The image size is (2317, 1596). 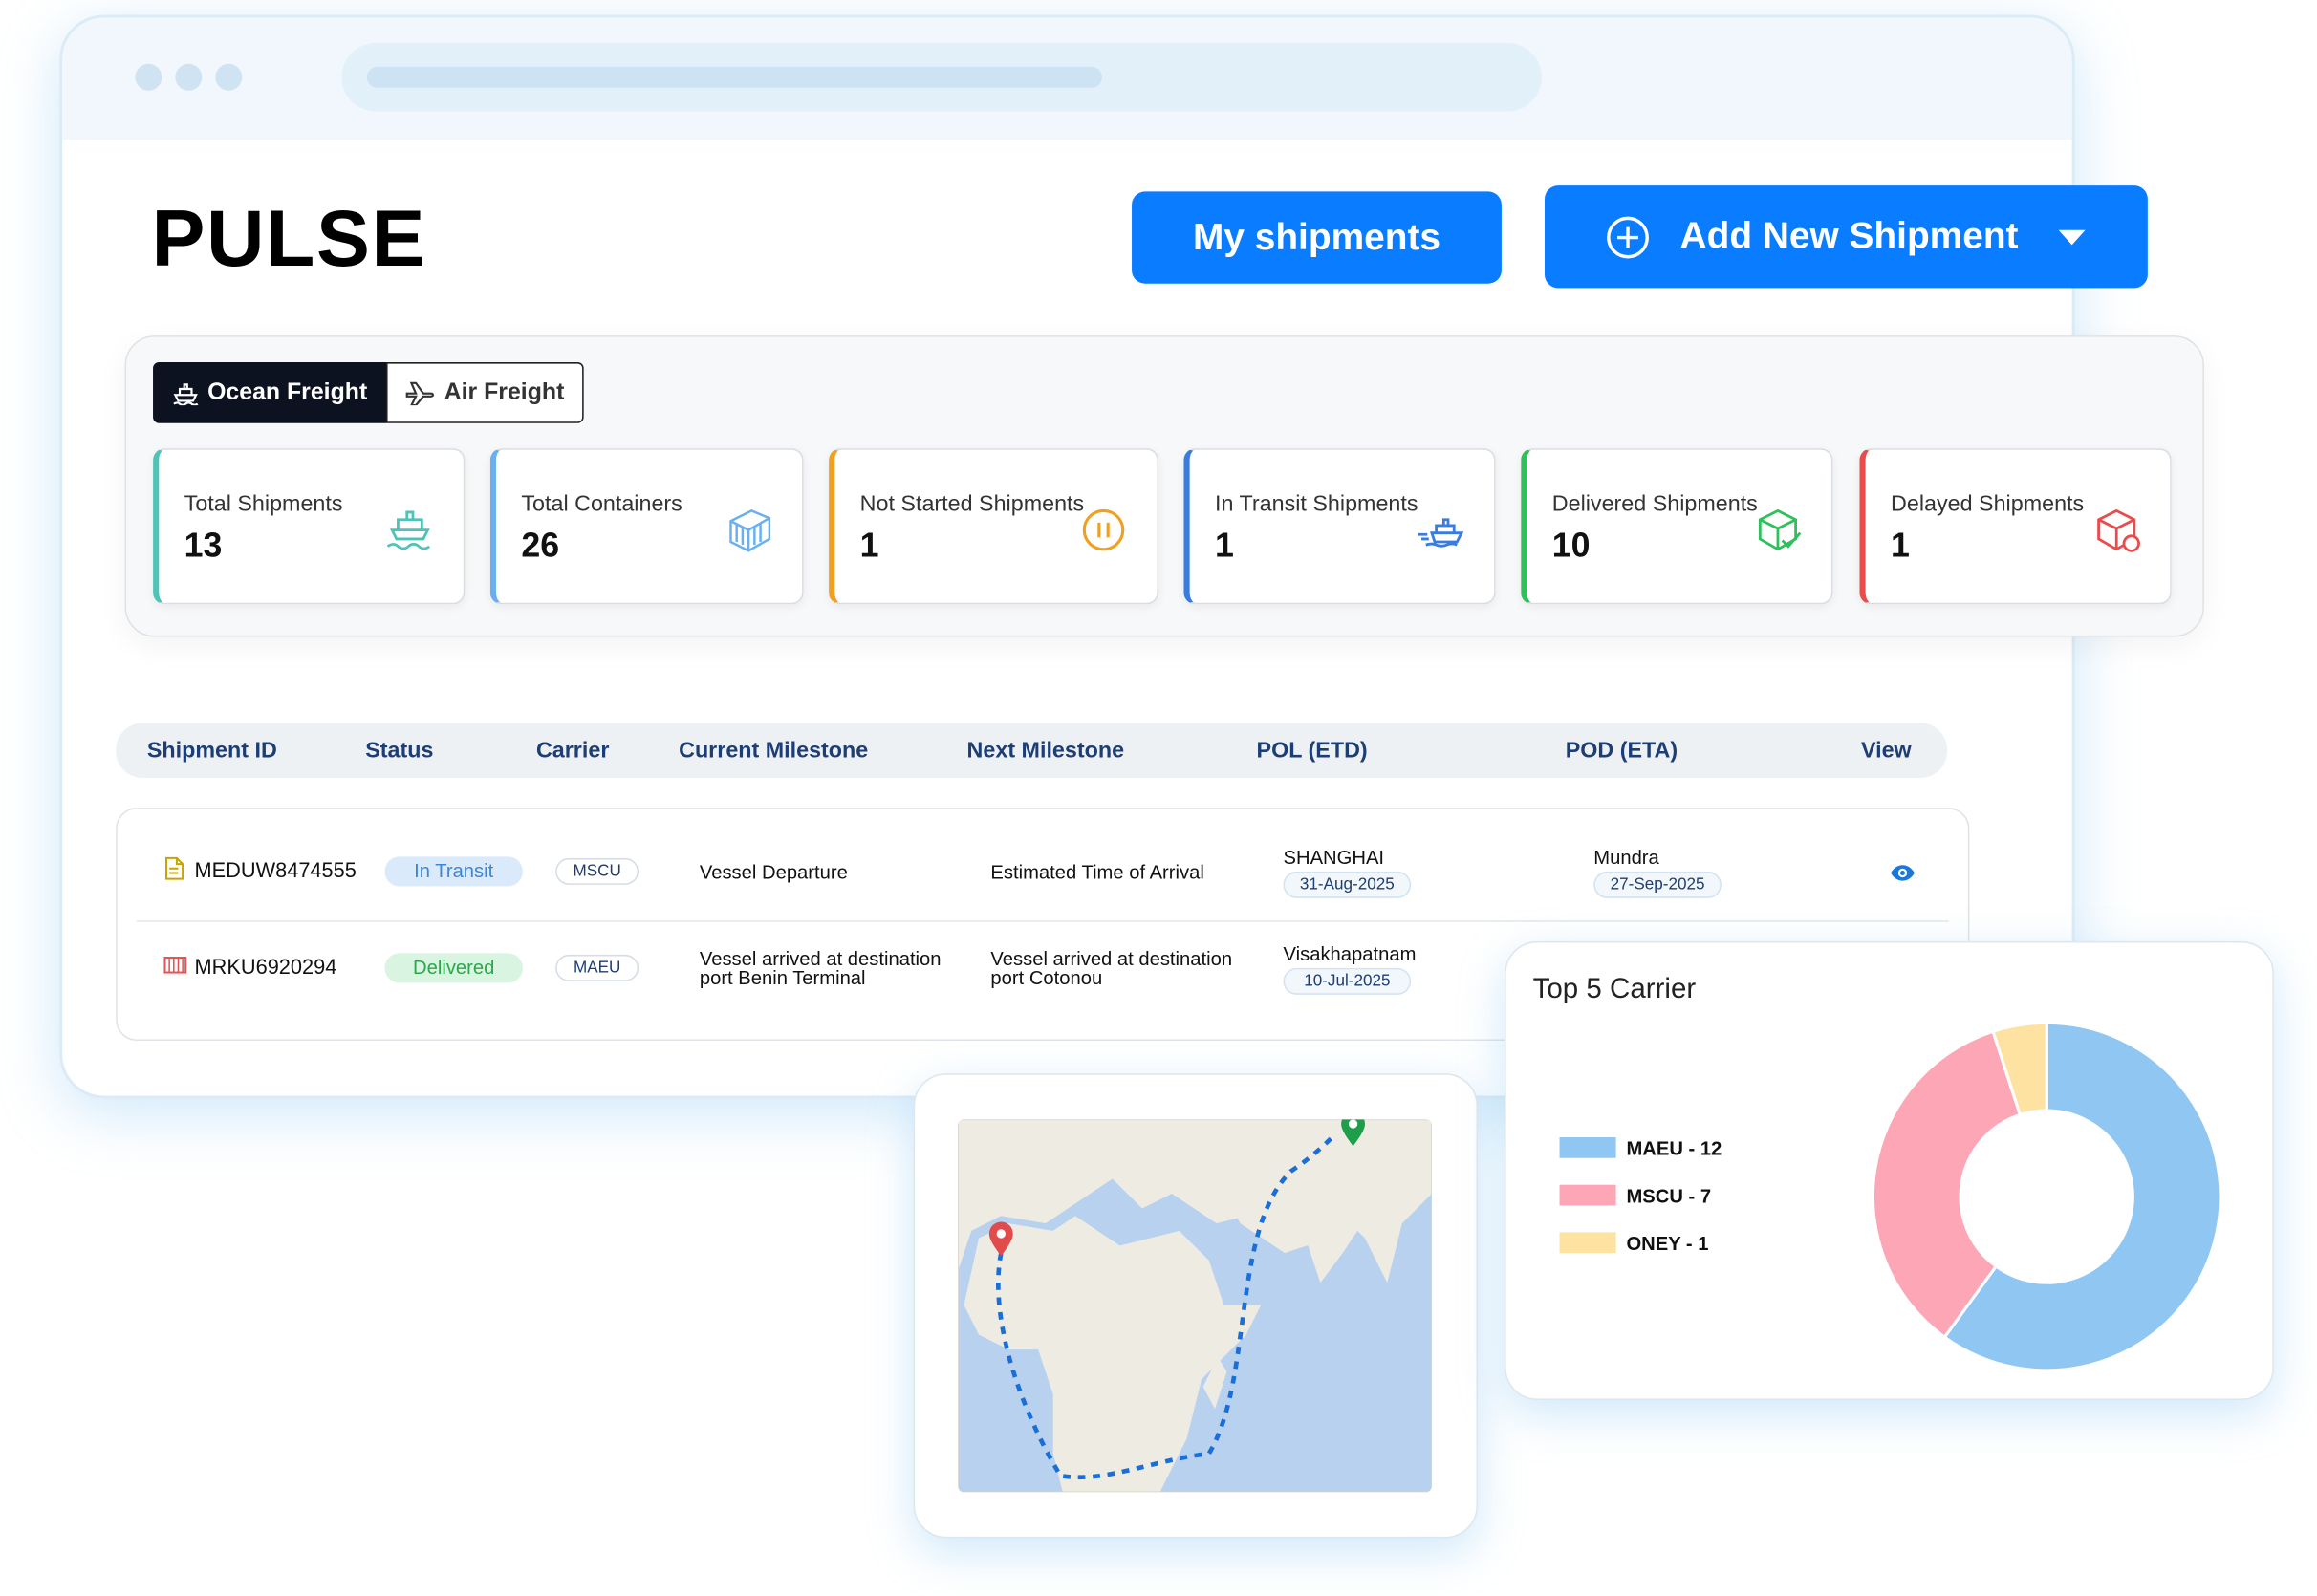 I want to click on stat-value: 10, so click(x=1571, y=545).